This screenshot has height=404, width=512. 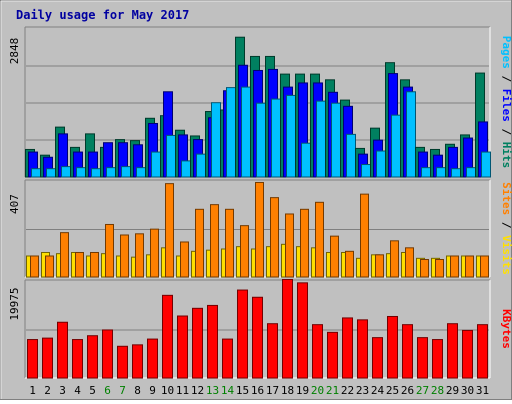 What do you see at coordinates (506, 198) in the screenshot?
I see `legend-entry: Sites` at bounding box center [506, 198].